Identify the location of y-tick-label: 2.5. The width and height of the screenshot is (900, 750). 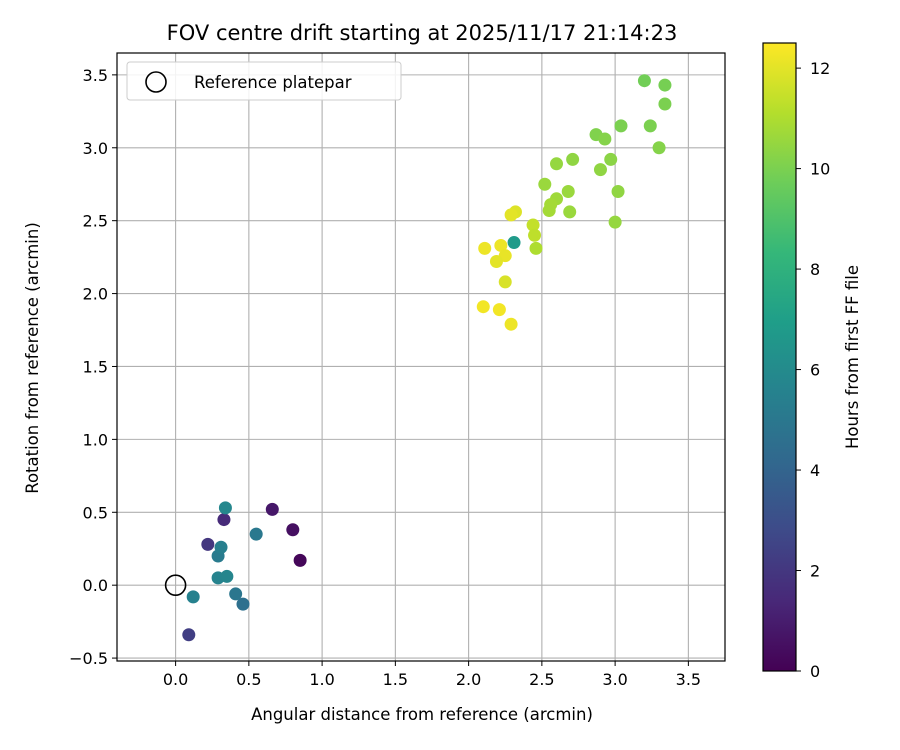
(95, 221).